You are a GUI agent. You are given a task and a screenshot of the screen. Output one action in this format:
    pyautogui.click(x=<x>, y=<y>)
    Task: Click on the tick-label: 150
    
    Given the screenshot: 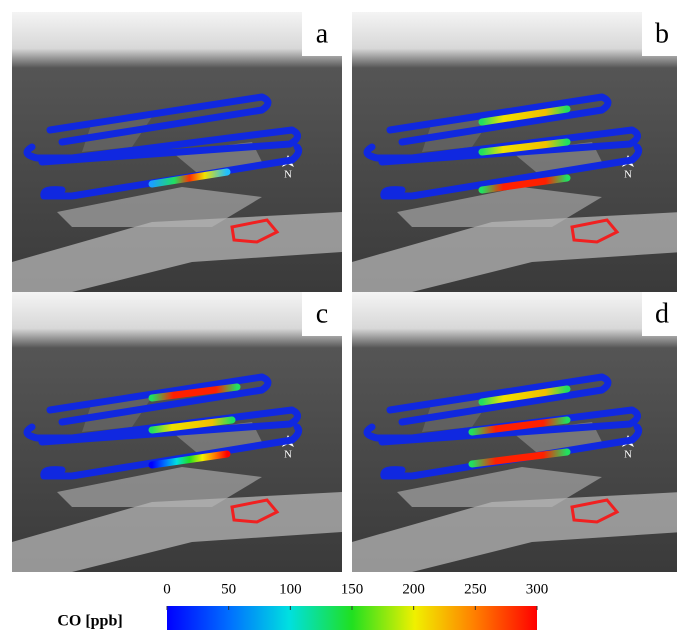 What is the action you would take?
    pyautogui.click(x=352, y=589)
    